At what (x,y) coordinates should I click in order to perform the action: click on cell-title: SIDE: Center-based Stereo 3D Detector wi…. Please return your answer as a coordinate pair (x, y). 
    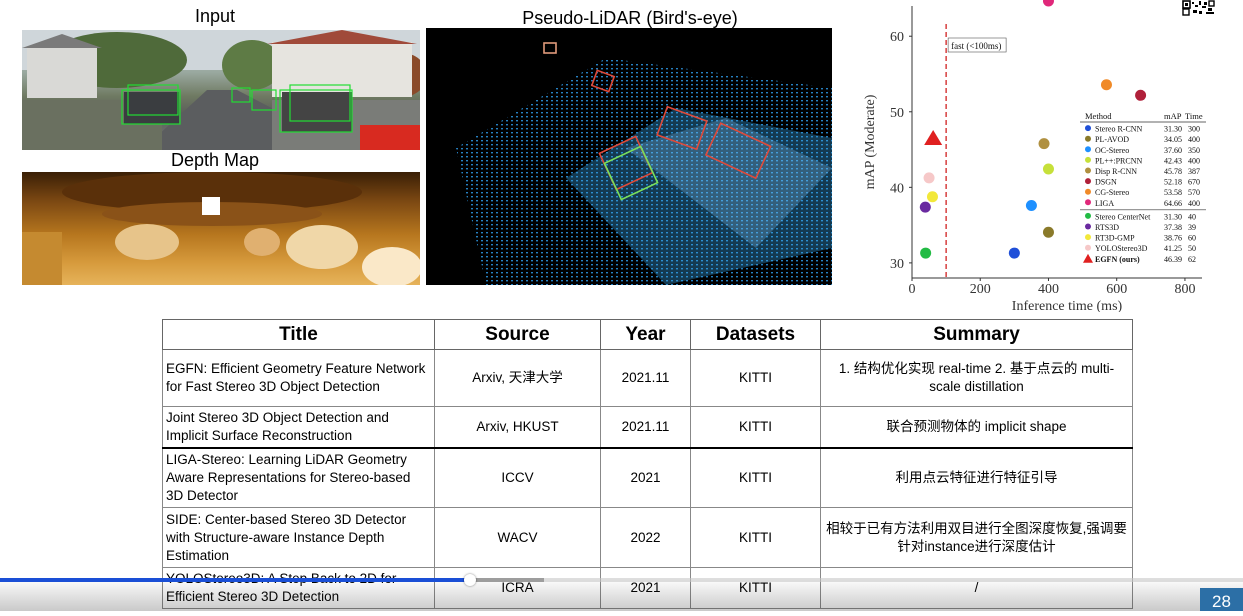
    Looking at the image, I should click on (298, 537).